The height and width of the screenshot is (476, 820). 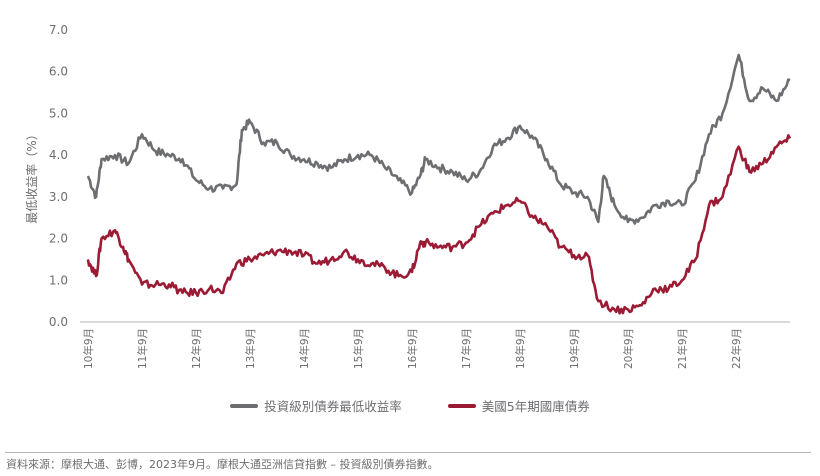 I want to click on y-tick-label: 7.0, so click(x=58, y=30).